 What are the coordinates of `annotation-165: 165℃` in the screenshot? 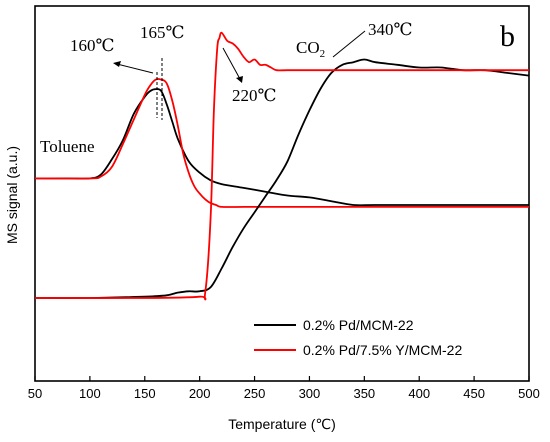 It's located at (162, 32).